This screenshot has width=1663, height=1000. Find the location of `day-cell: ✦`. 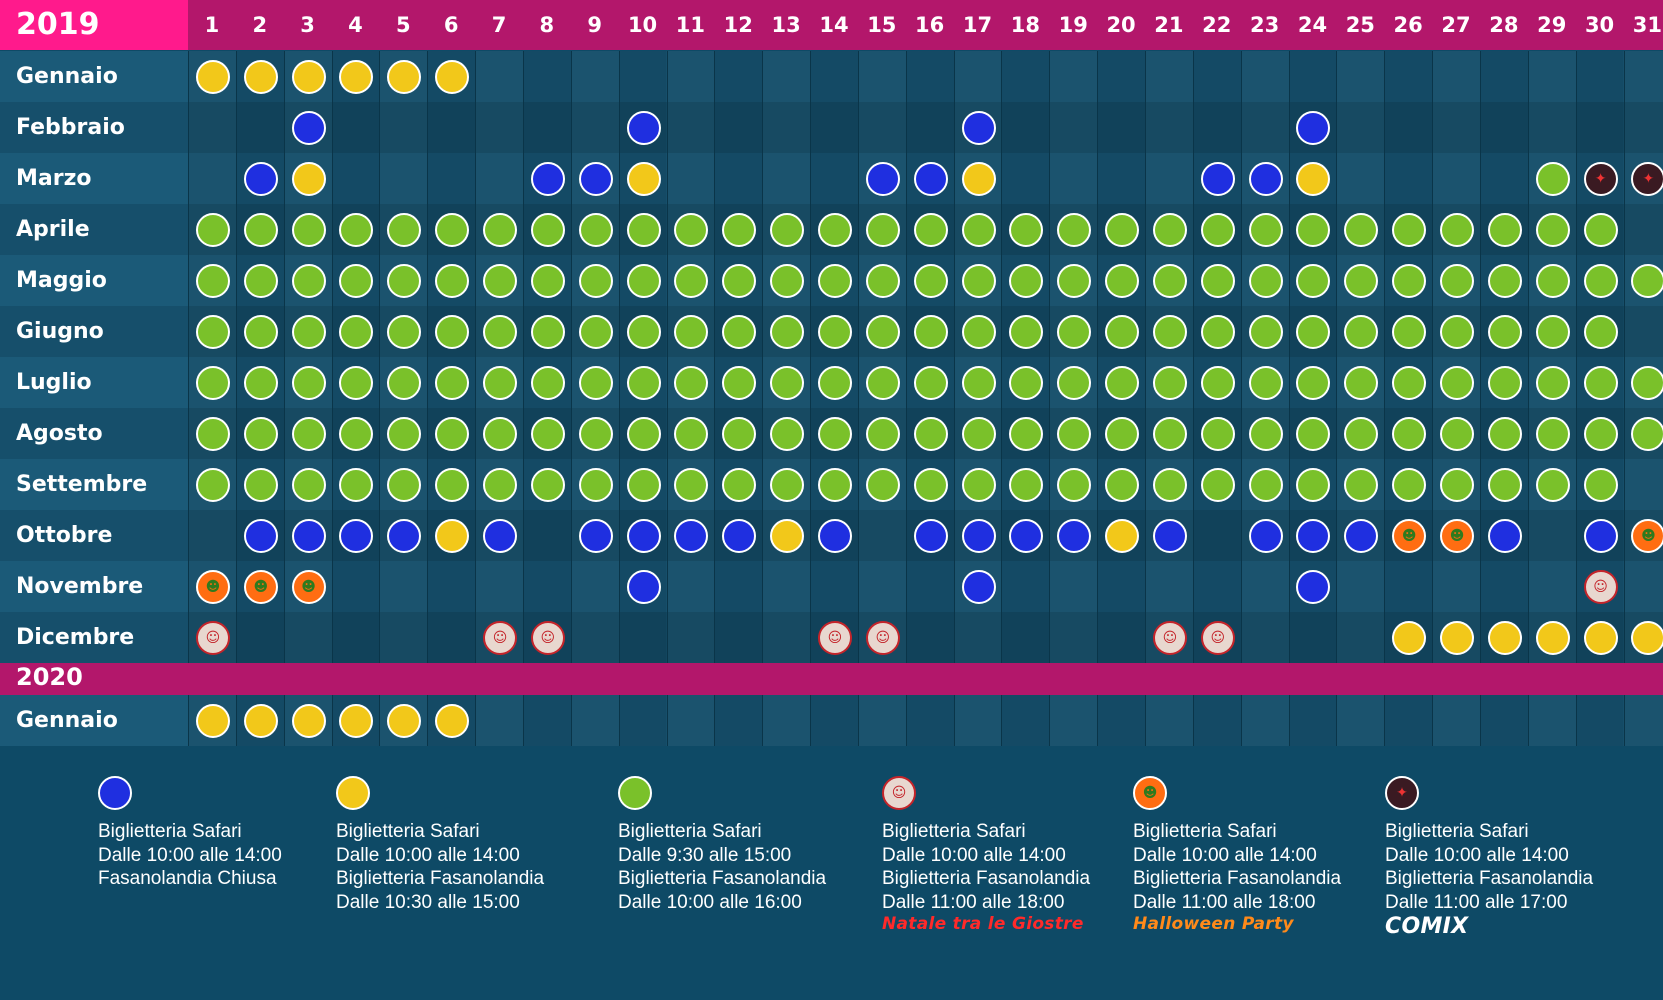

day-cell: ✦ is located at coordinates (1643, 178).